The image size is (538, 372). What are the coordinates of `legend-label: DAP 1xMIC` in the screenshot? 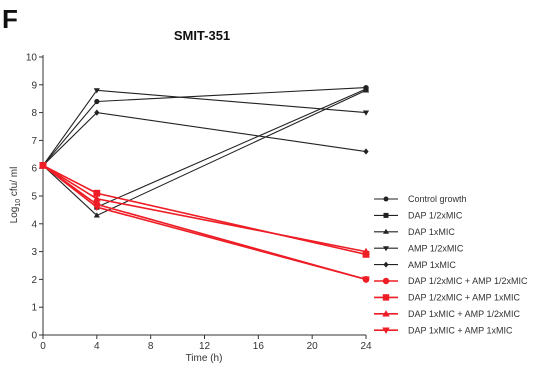 It's located at (431, 232).